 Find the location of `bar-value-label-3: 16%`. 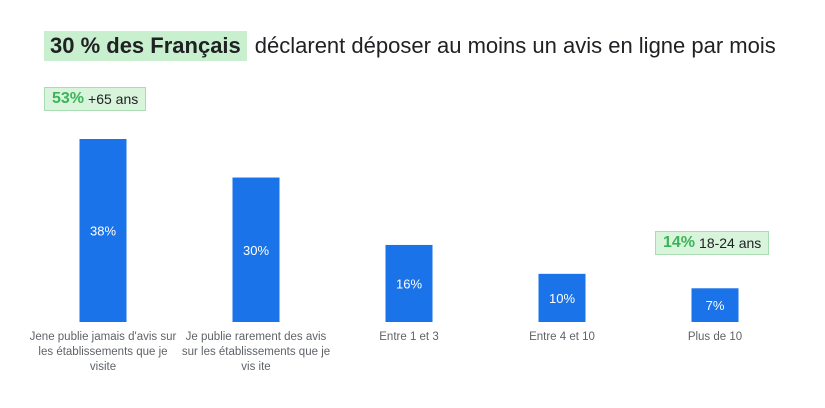

bar-value-label-3: 16% is located at coordinates (409, 283).